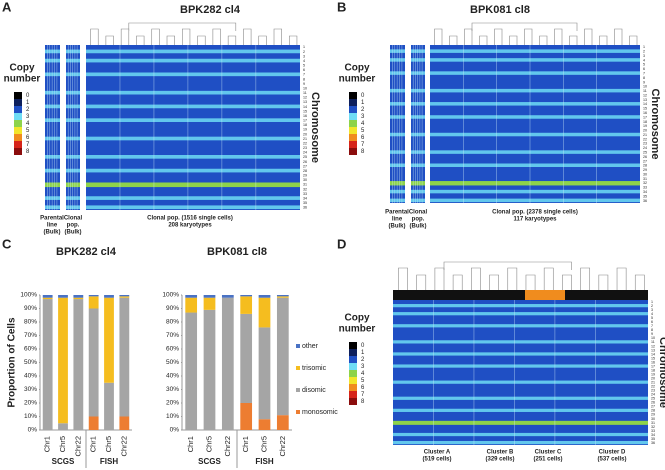 The height and width of the screenshot is (470, 665). What do you see at coordinates (77, 446) in the screenshot?
I see `x-tick-label: Chr22` at bounding box center [77, 446].